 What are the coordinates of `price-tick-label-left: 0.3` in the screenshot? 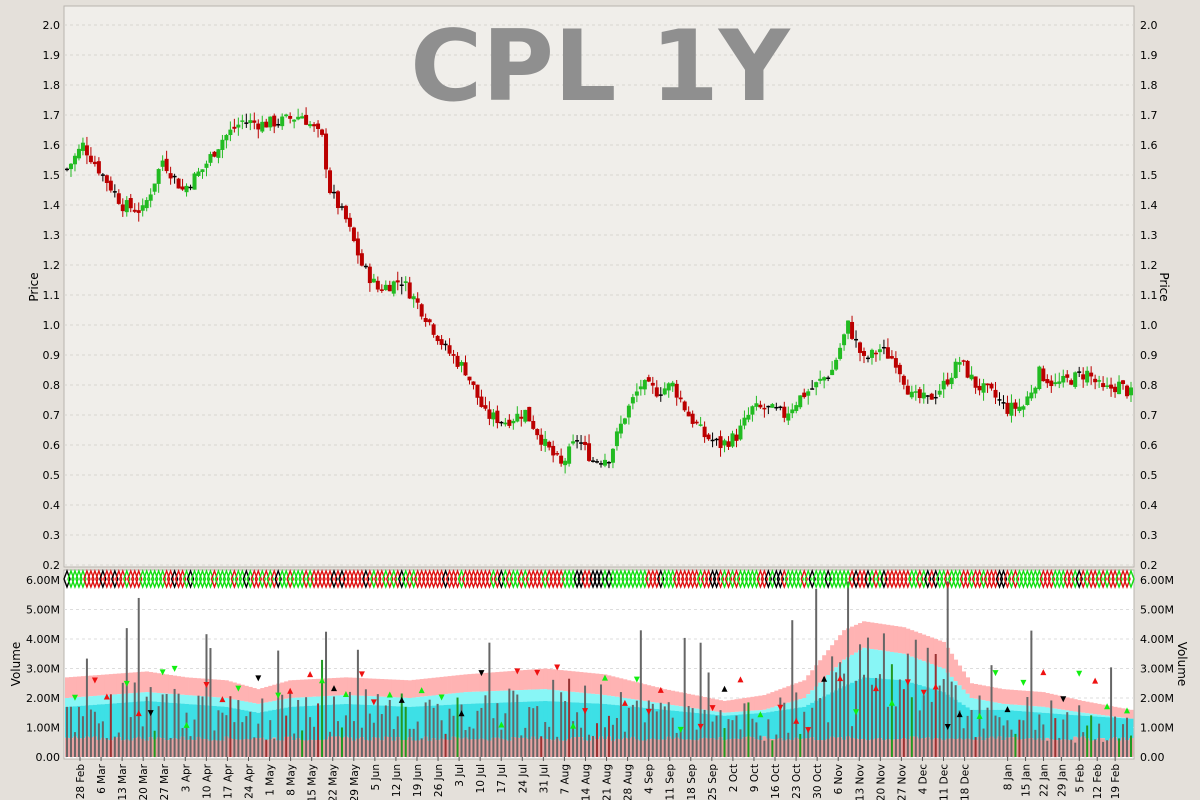 It's located at (52, 535).